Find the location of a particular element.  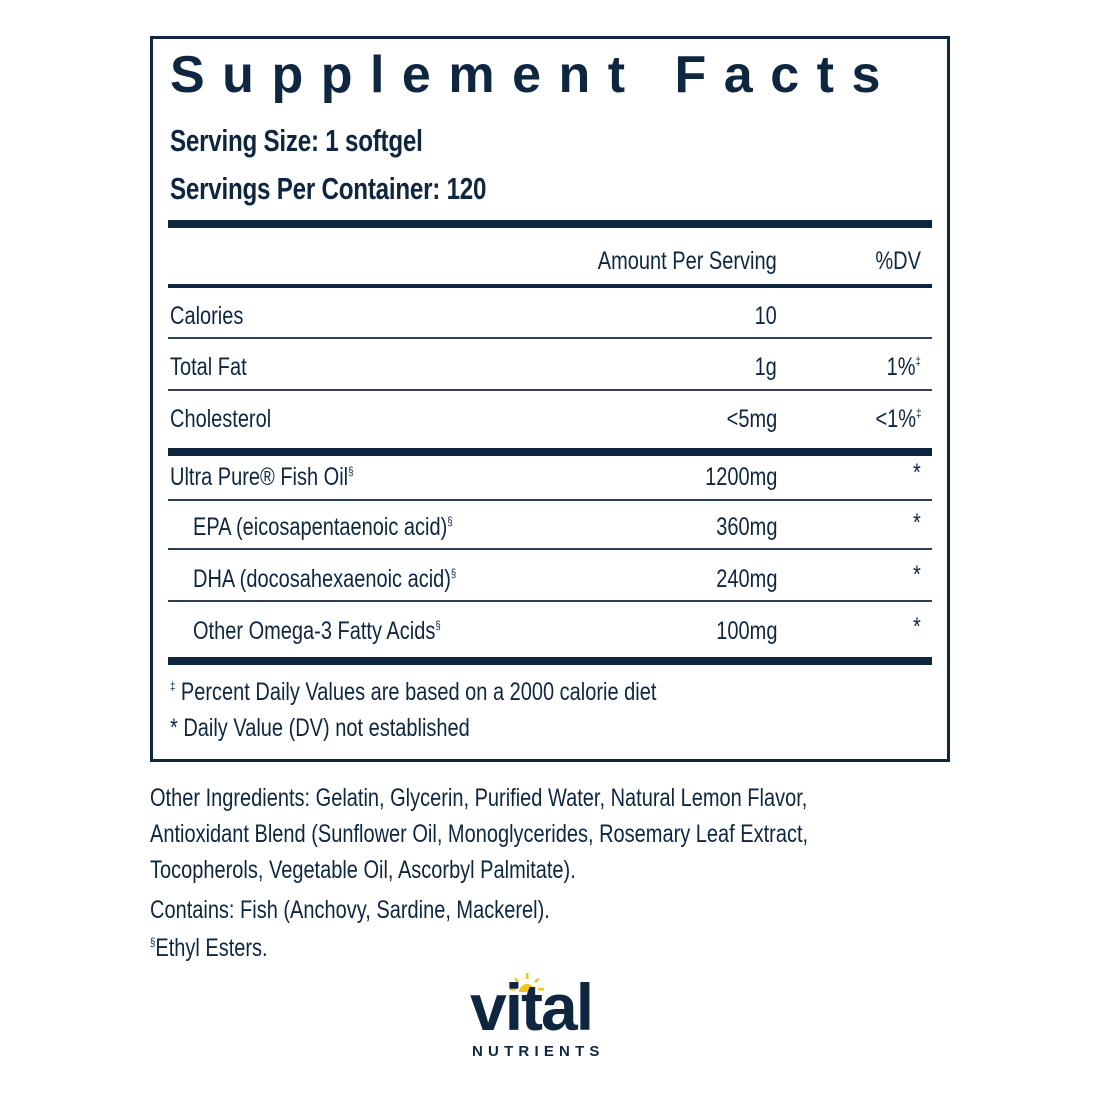

brand-subtitle: NUTRIENTS is located at coordinates (538, 1051).